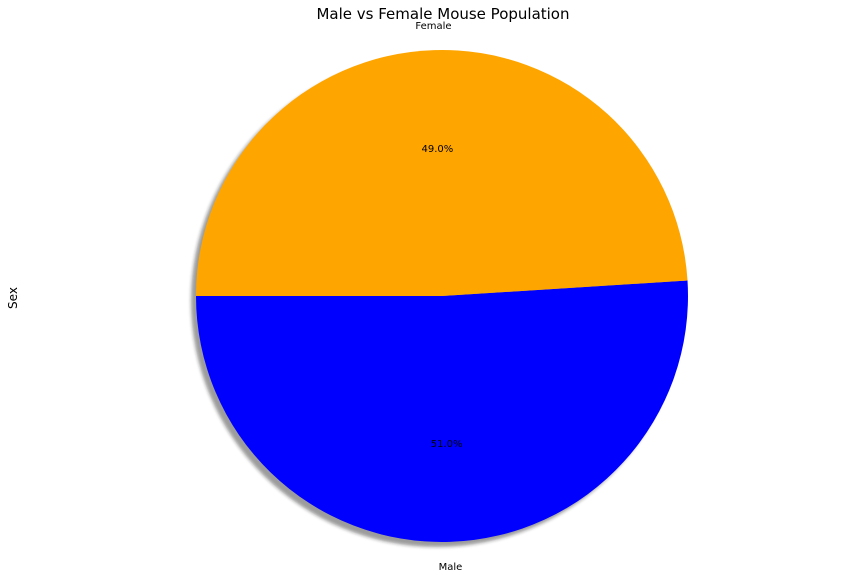 The height and width of the screenshot is (578, 868). What do you see at coordinates (433, 26) in the screenshot?
I see `slice-label-female: Female` at bounding box center [433, 26].